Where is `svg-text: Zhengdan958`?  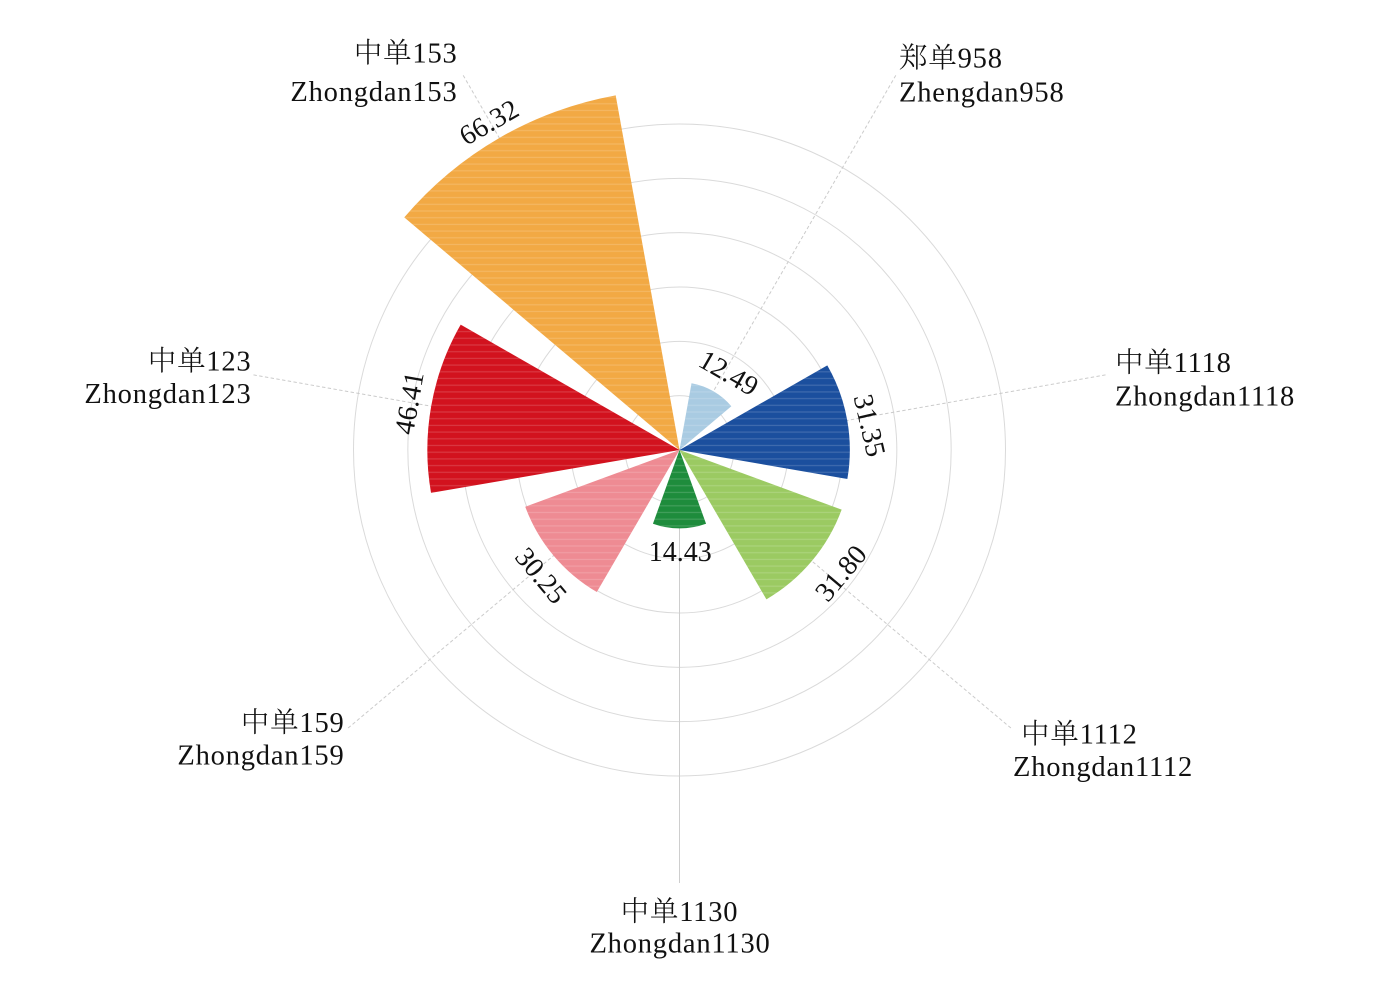
svg-text: Zhengdan958 is located at coordinates (982, 93).